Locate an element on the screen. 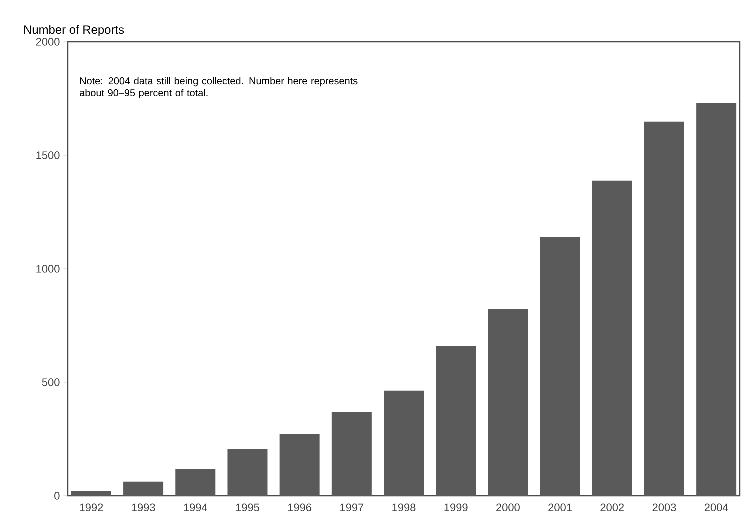 This screenshot has width=746, height=521. y-tick-label: 2000 is located at coordinates (48, 42).